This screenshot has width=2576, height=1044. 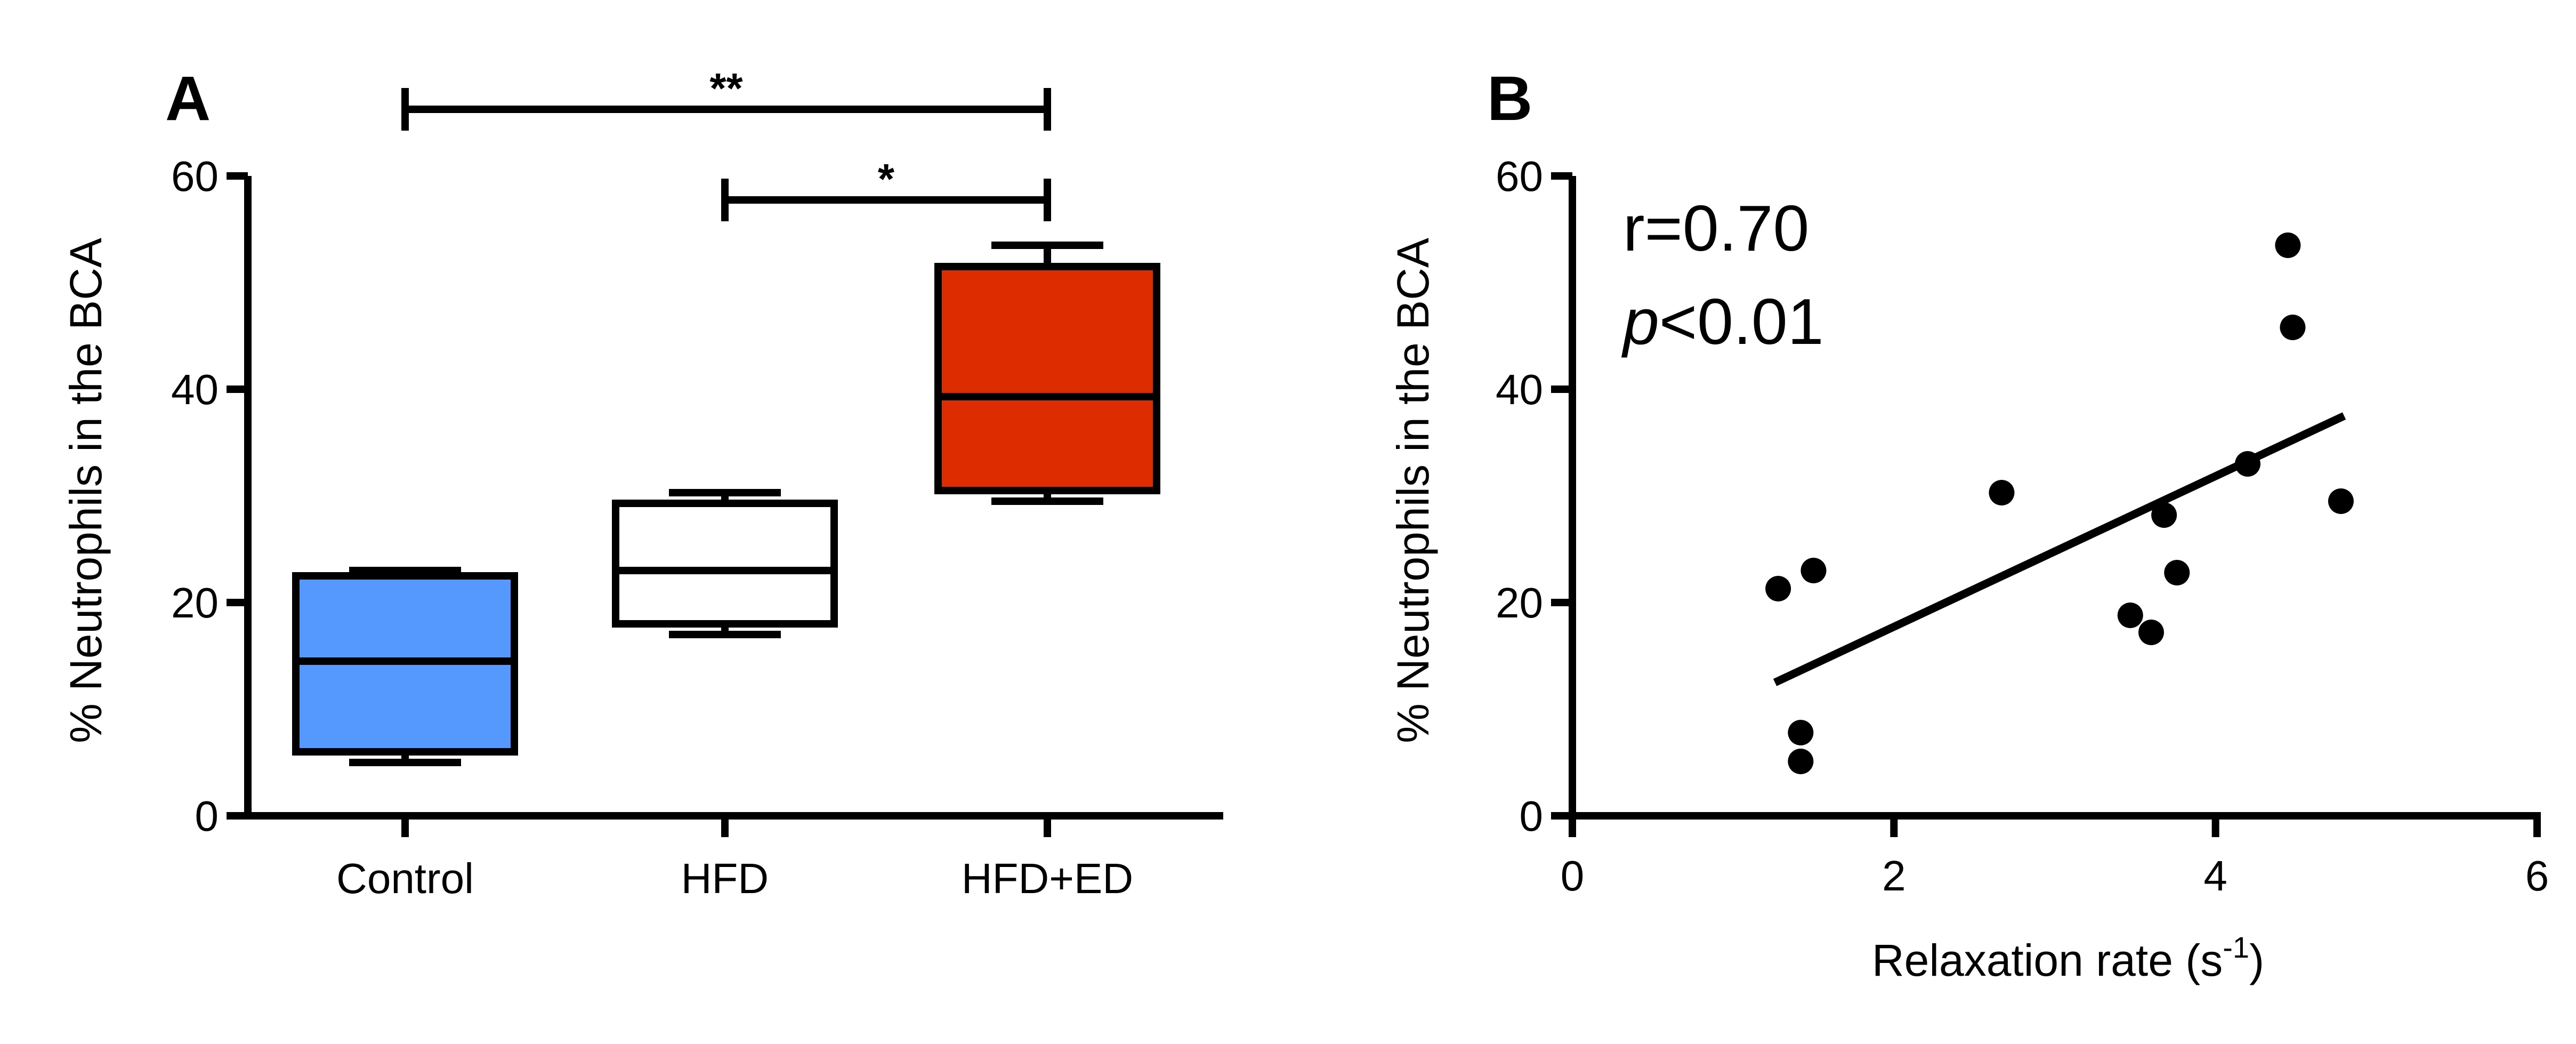 I want to click on xlabel-close: ), so click(x=2257, y=960).